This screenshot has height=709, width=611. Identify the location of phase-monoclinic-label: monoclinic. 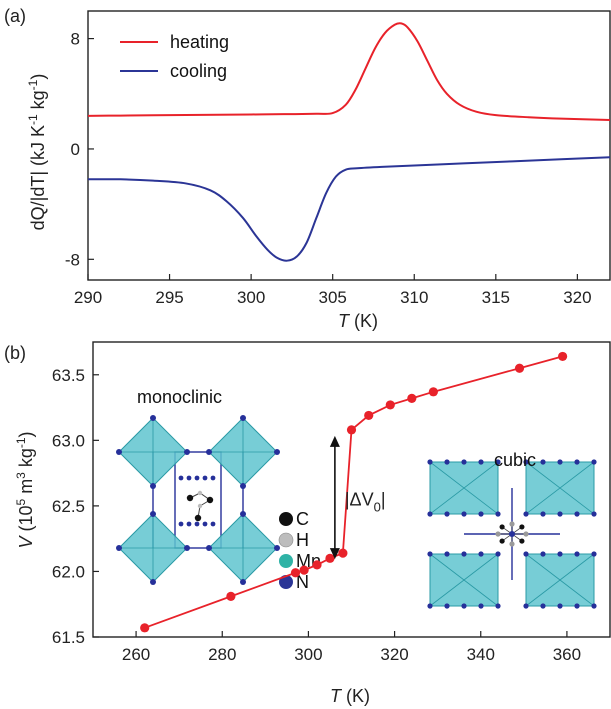
(179, 397).